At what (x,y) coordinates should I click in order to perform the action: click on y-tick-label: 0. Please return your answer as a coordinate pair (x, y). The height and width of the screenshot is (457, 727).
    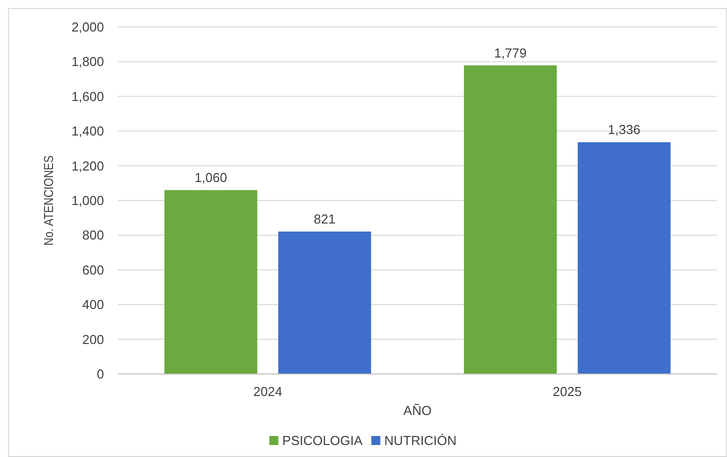
    Looking at the image, I should click on (100, 374).